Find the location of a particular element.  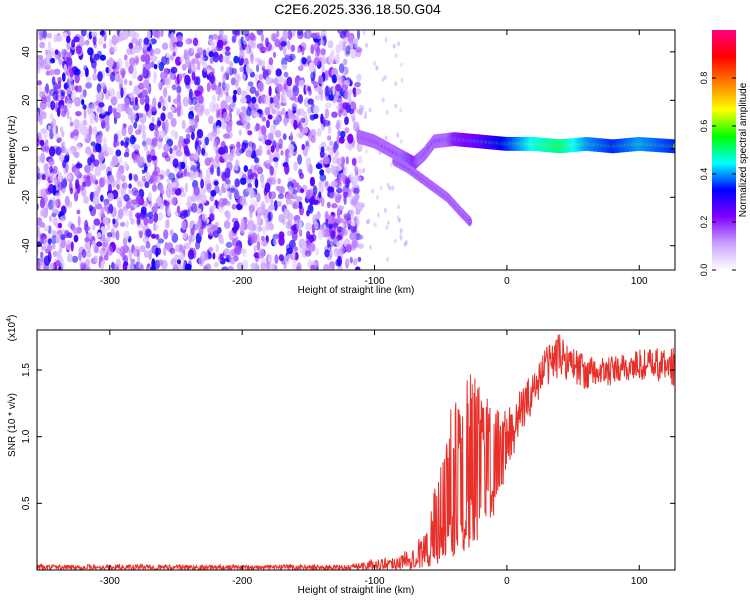

snr-x-tick-label: -300 is located at coordinates (110, 581).